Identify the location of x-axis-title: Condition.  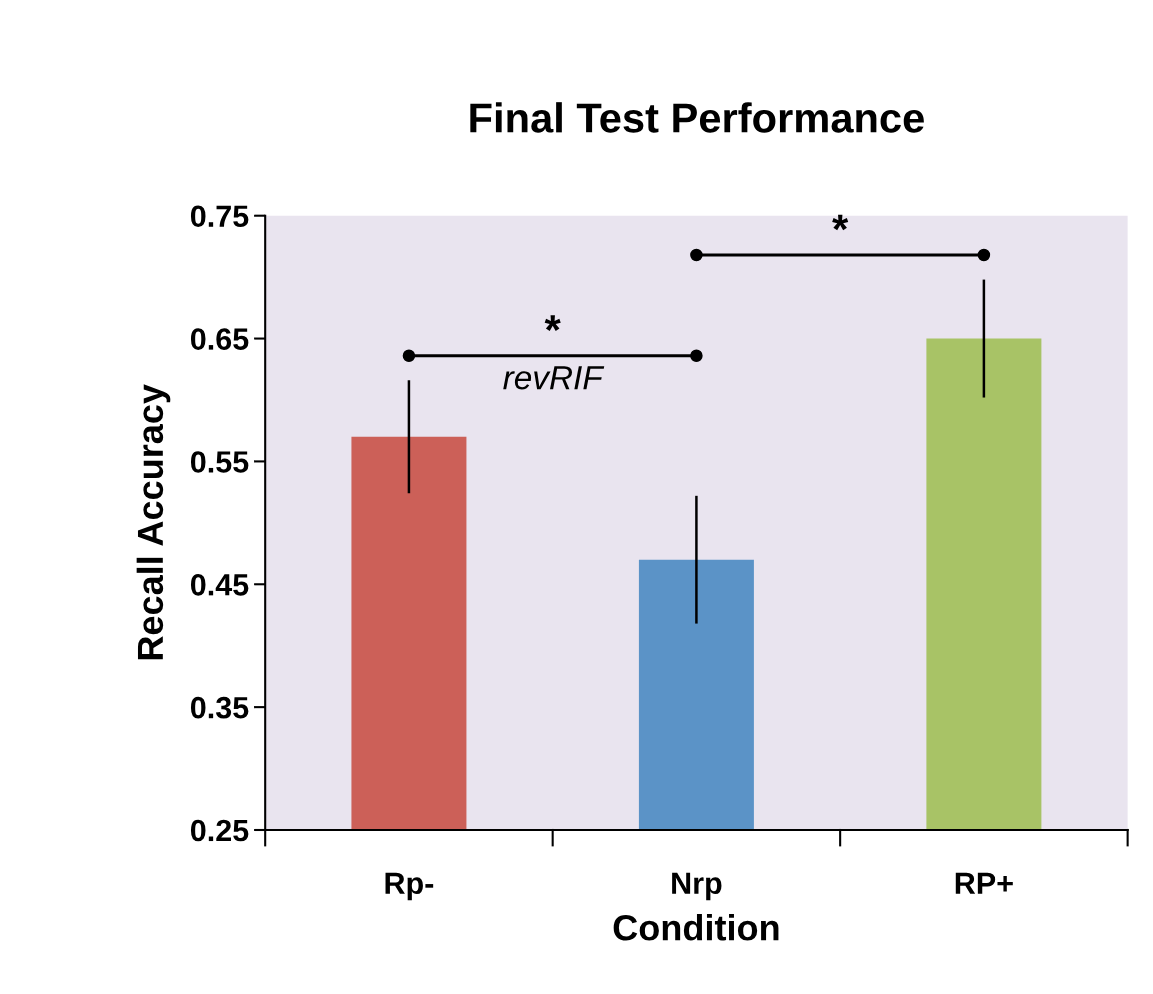
(696, 927).